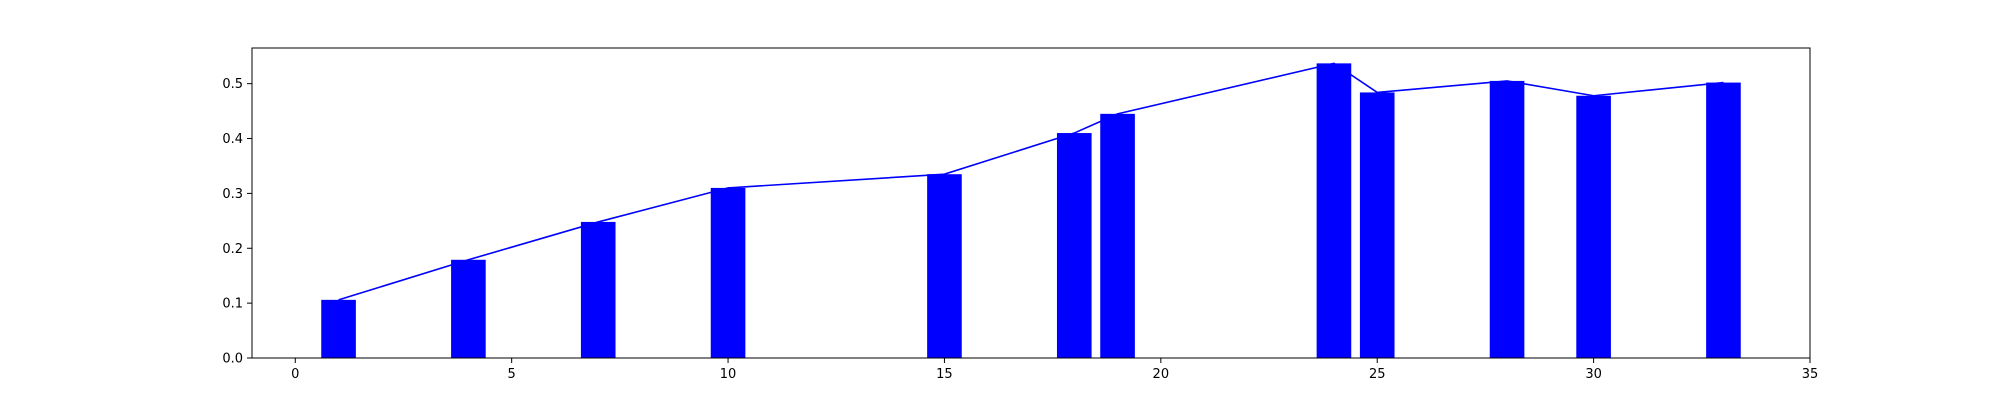  Describe the element at coordinates (1377, 374) in the screenshot. I see `x-tick-label: 25` at that location.